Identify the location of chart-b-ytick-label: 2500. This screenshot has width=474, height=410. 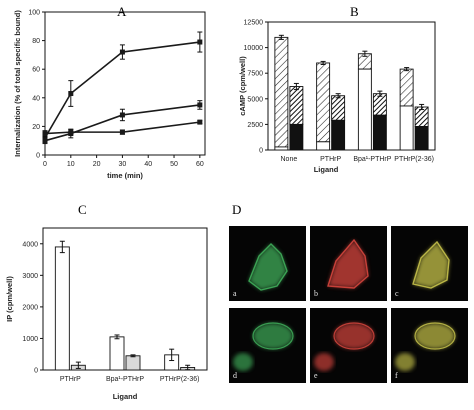
(255, 125).